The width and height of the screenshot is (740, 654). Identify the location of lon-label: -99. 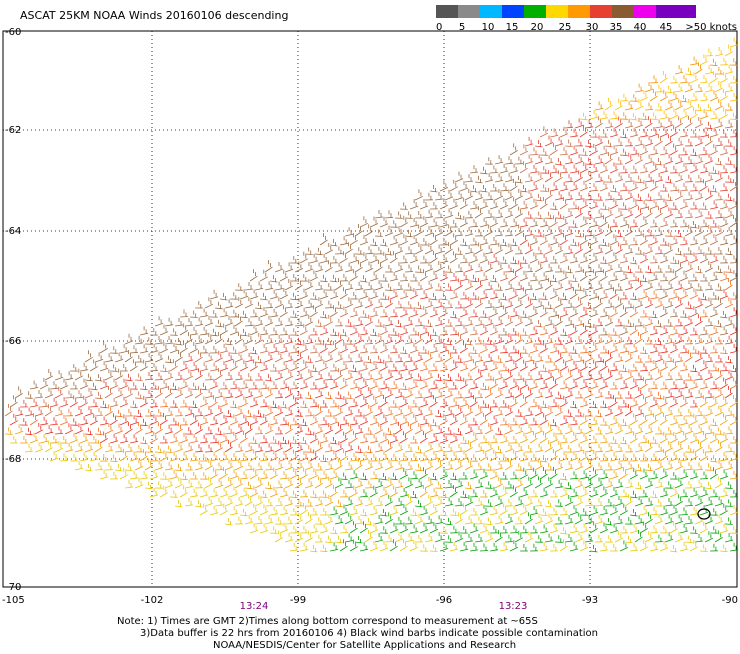
(298, 600).